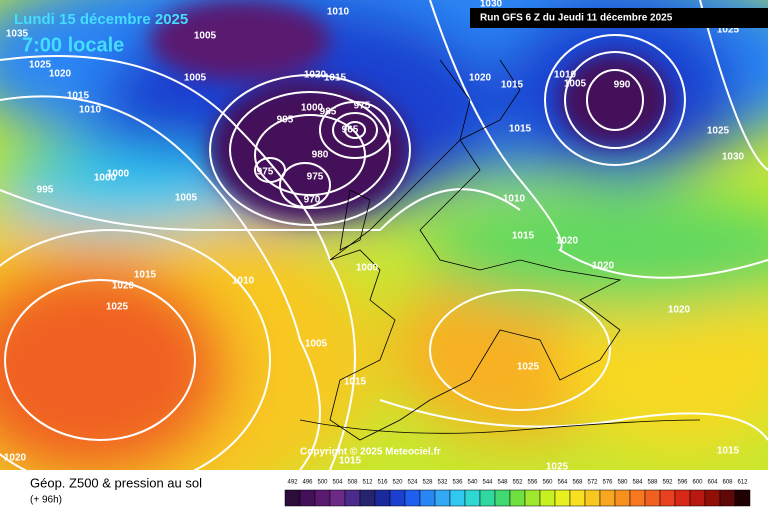 This screenshot has width=768, height=512. Describe the element at coordinates (17, 34) in the screenshot. I see `isobar-label: 1035` at that location.